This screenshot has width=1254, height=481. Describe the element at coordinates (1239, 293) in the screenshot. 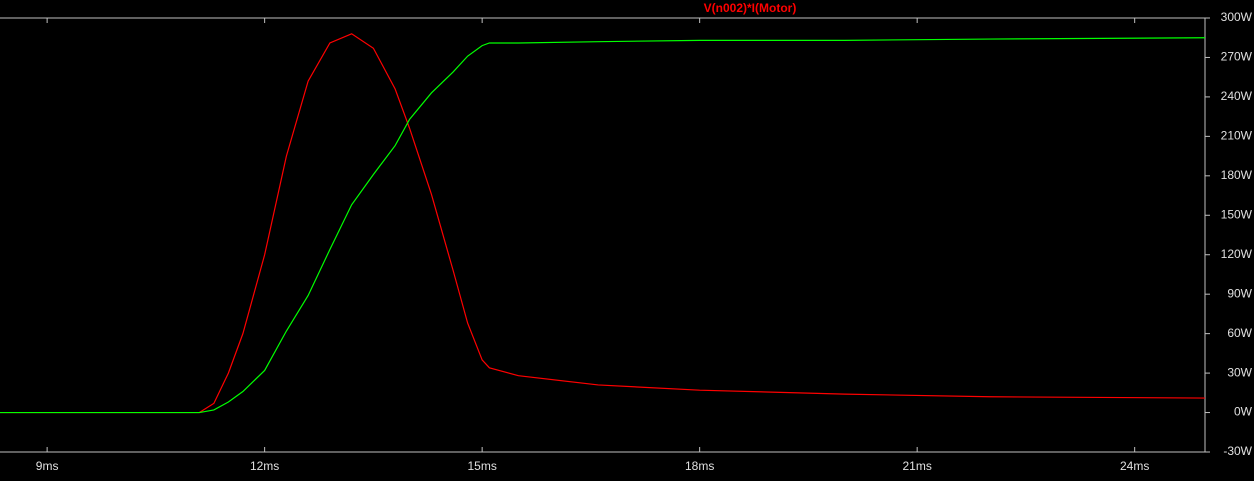

I see `y-tick-label: 90W` at that location.